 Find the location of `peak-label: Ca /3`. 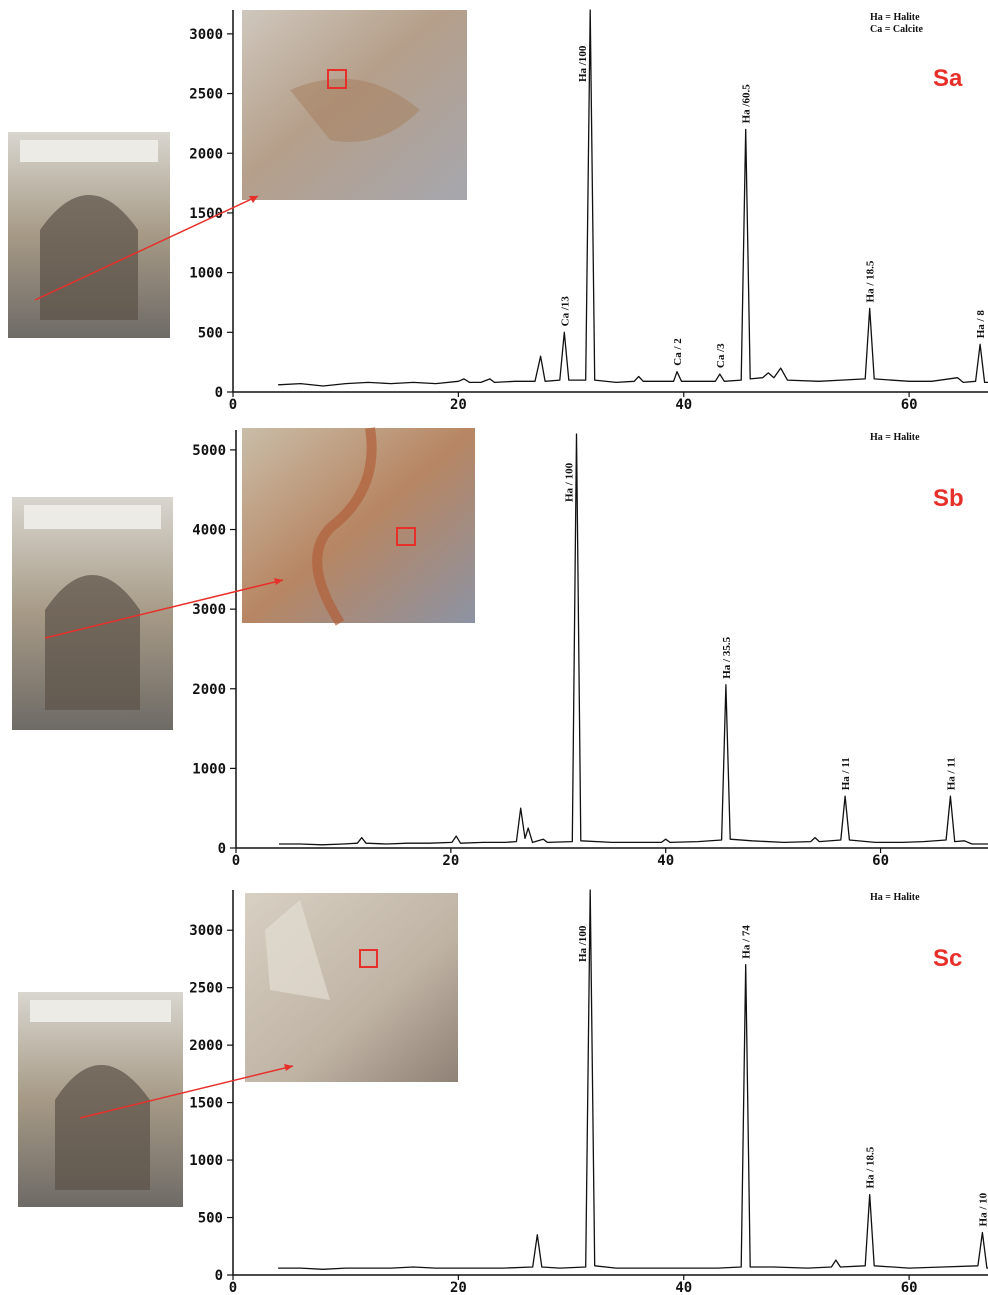

peak-label: Ca /3 is located at coordinates (721, 355).